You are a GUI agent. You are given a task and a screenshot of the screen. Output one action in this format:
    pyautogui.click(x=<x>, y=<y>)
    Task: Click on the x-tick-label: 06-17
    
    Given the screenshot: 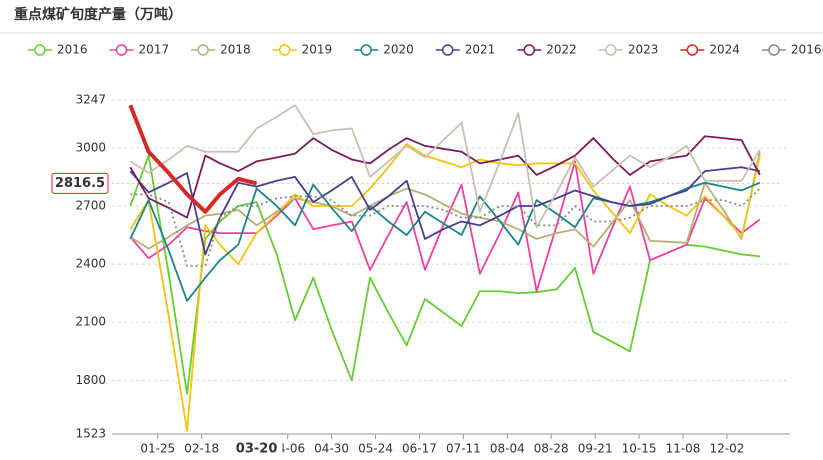 What is the action you would take?
    pyautogui.click(x=419, y=449)
    